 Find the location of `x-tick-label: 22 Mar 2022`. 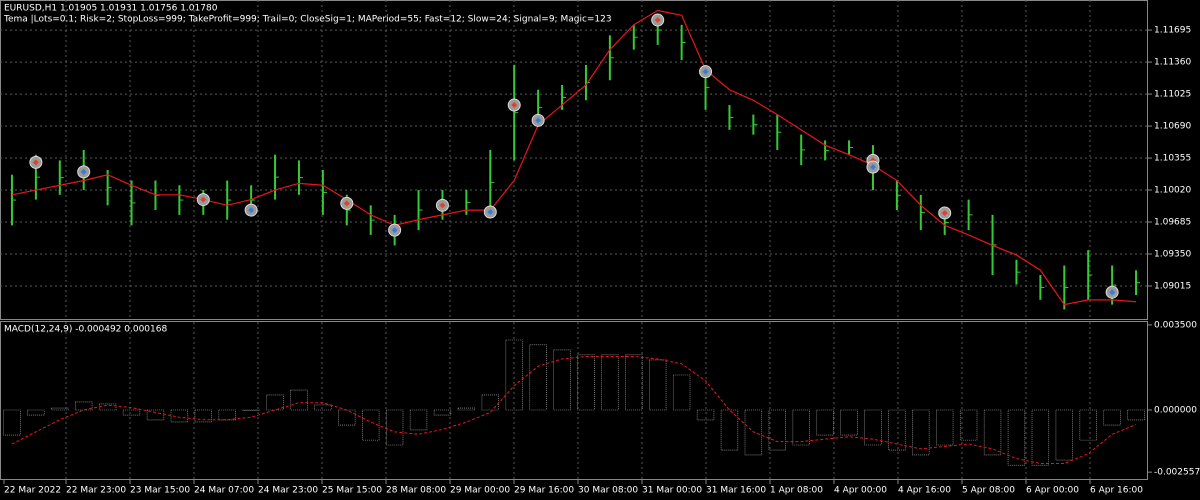

x-tick-label: 22 Mar 2022 is located at coordinates (32, 491).